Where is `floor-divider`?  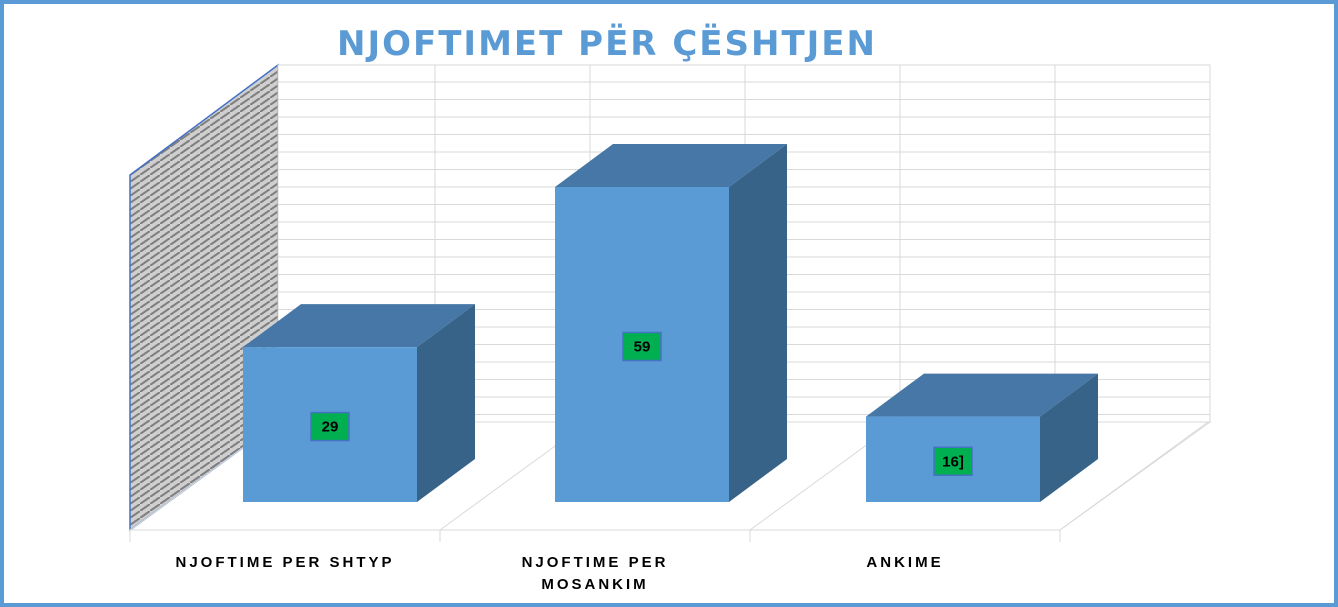
floor-divider is located at coordinates (1134, 476).